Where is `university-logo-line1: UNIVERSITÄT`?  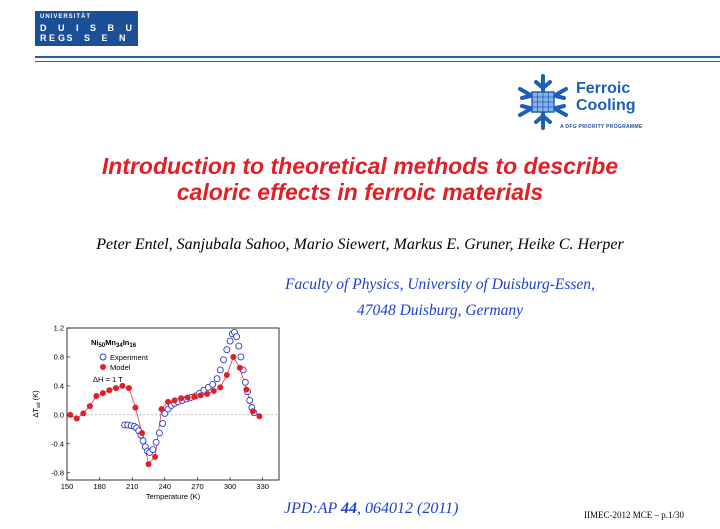 university-logo-line1: UNIVERSITÄT is located at coordinates (66, 17).